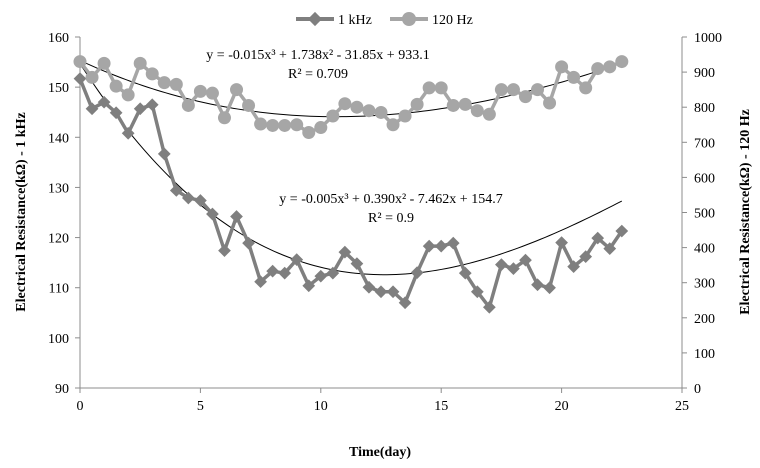  I want to click on x-tick-label: 25, so click(682, 406).